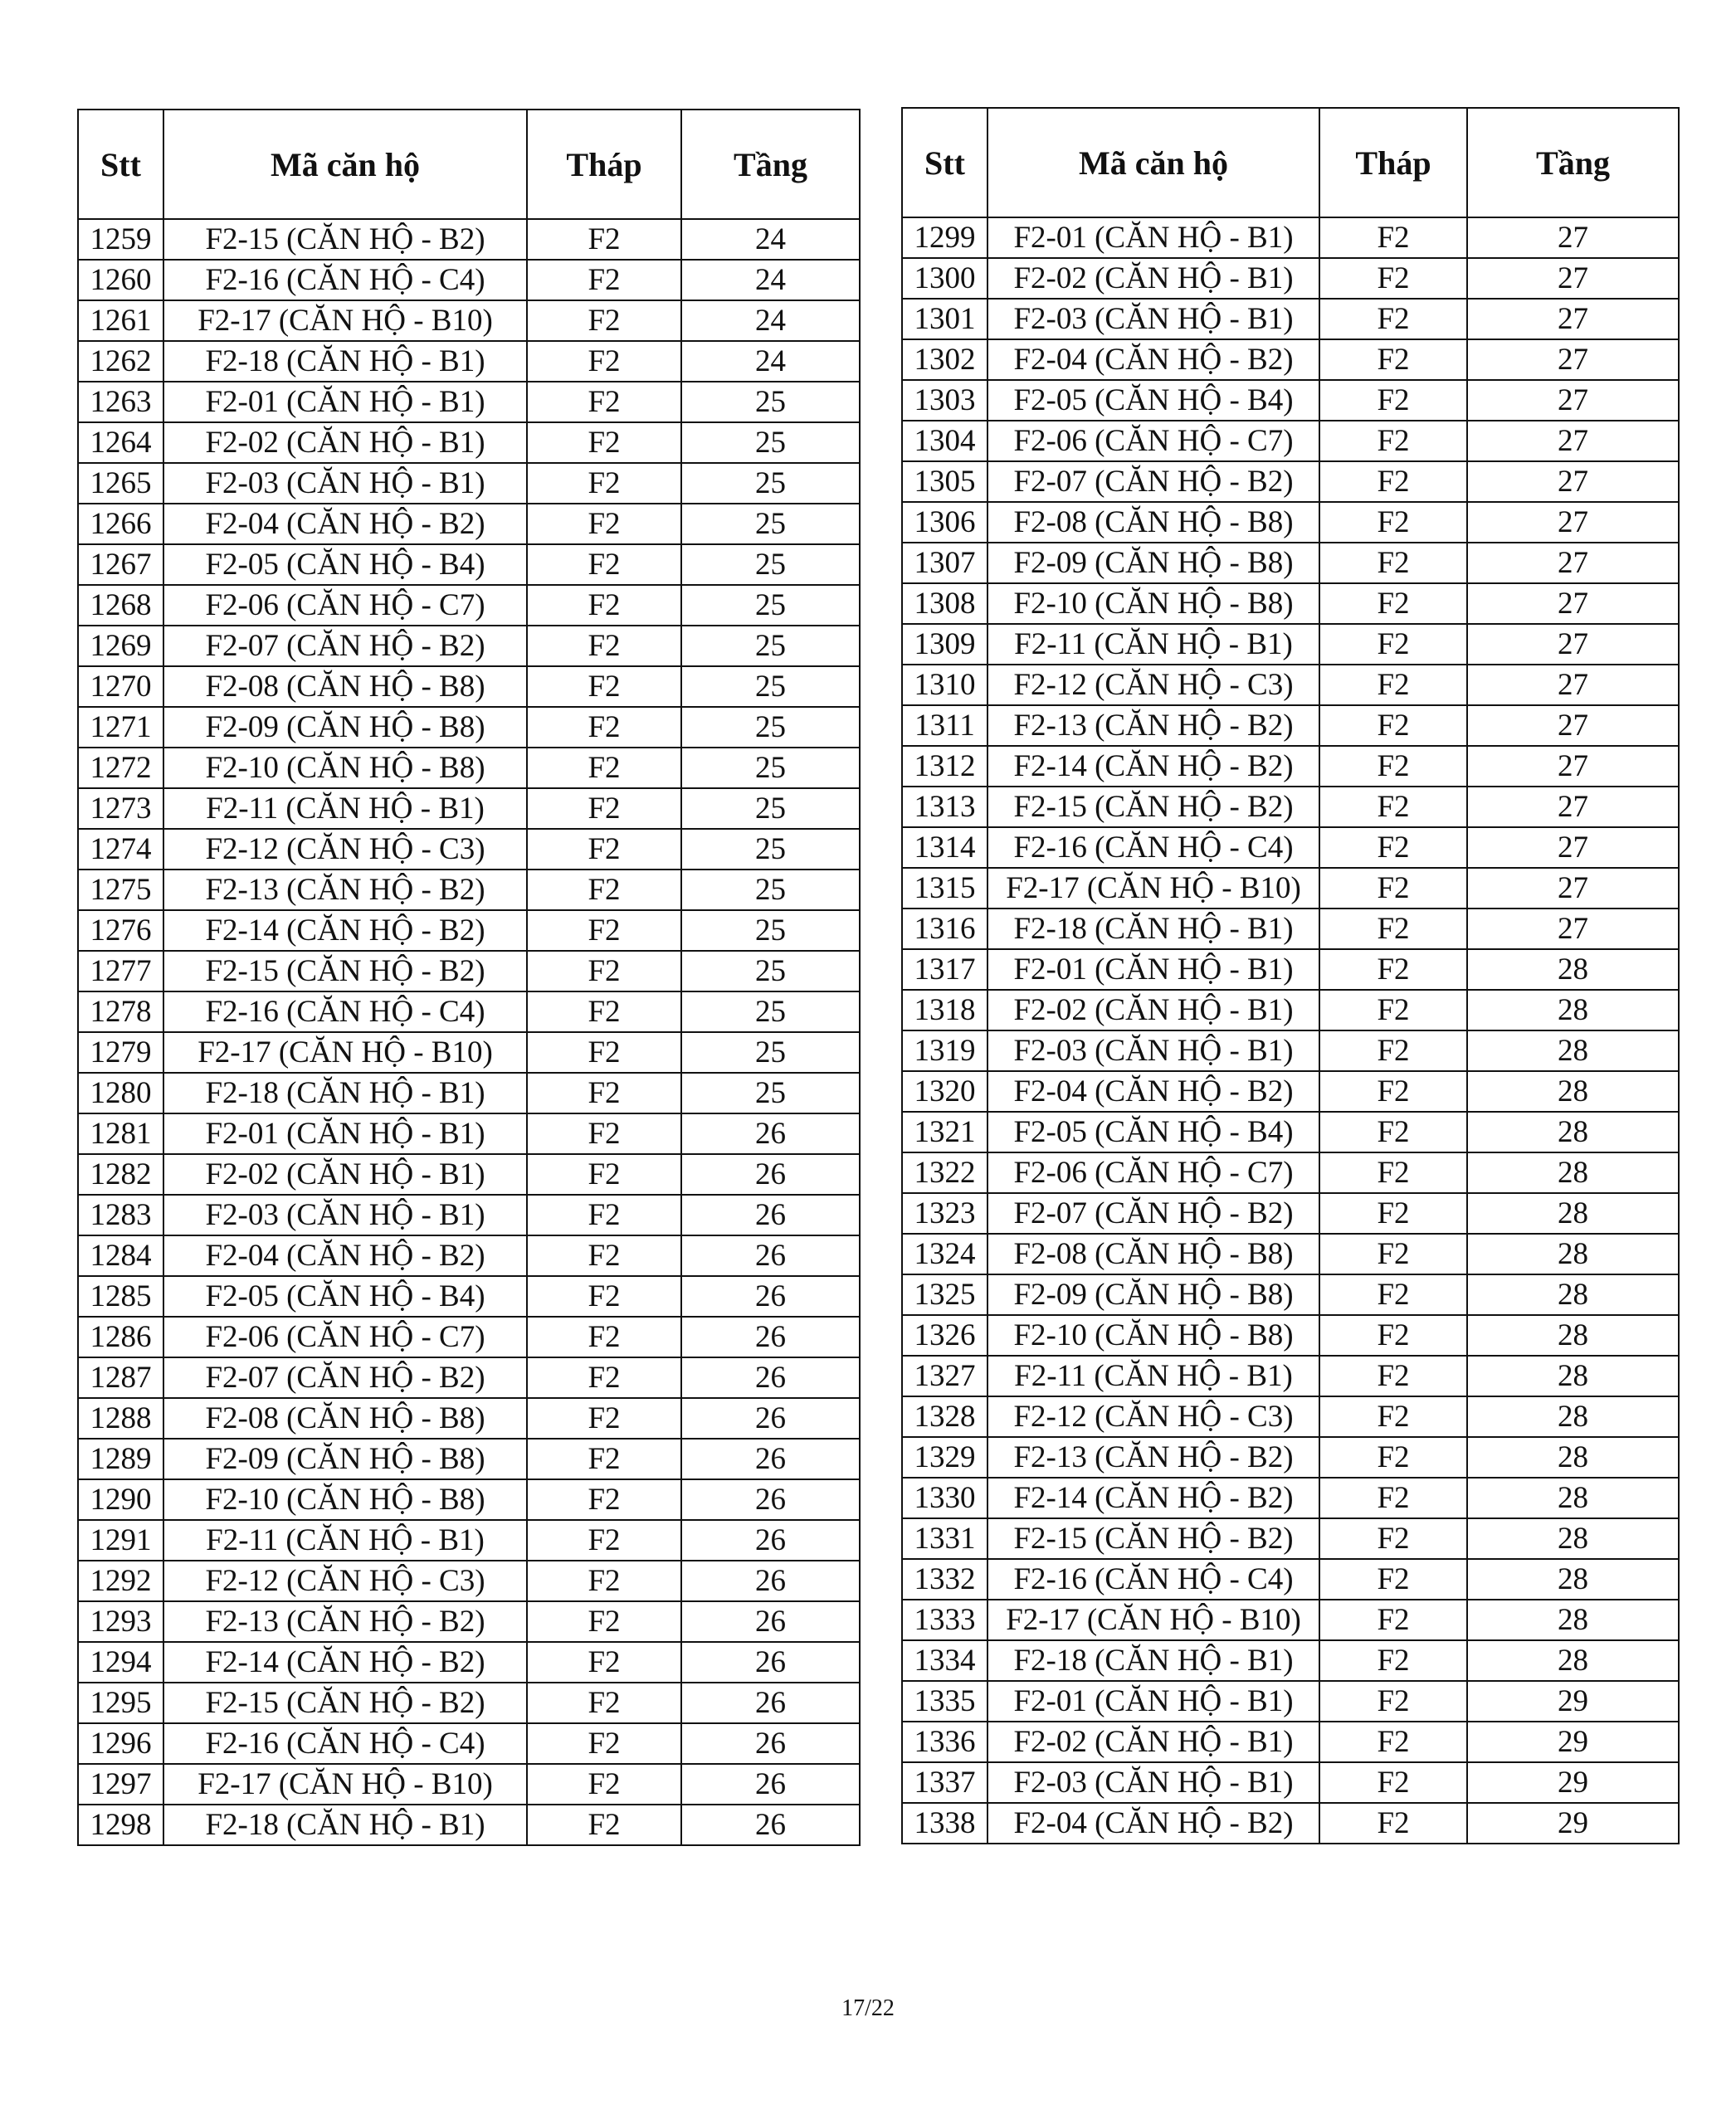 This screenshot has width=1736, height=2124. I want to click on cell: 1314, so click(944, 847).